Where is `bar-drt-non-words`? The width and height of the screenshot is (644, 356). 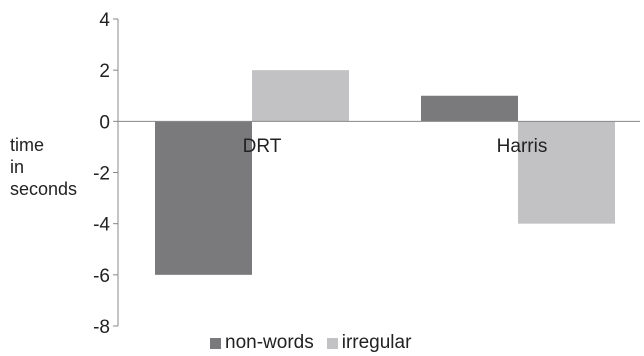 bar-drt-non-words is located at coordinates (203, 198).